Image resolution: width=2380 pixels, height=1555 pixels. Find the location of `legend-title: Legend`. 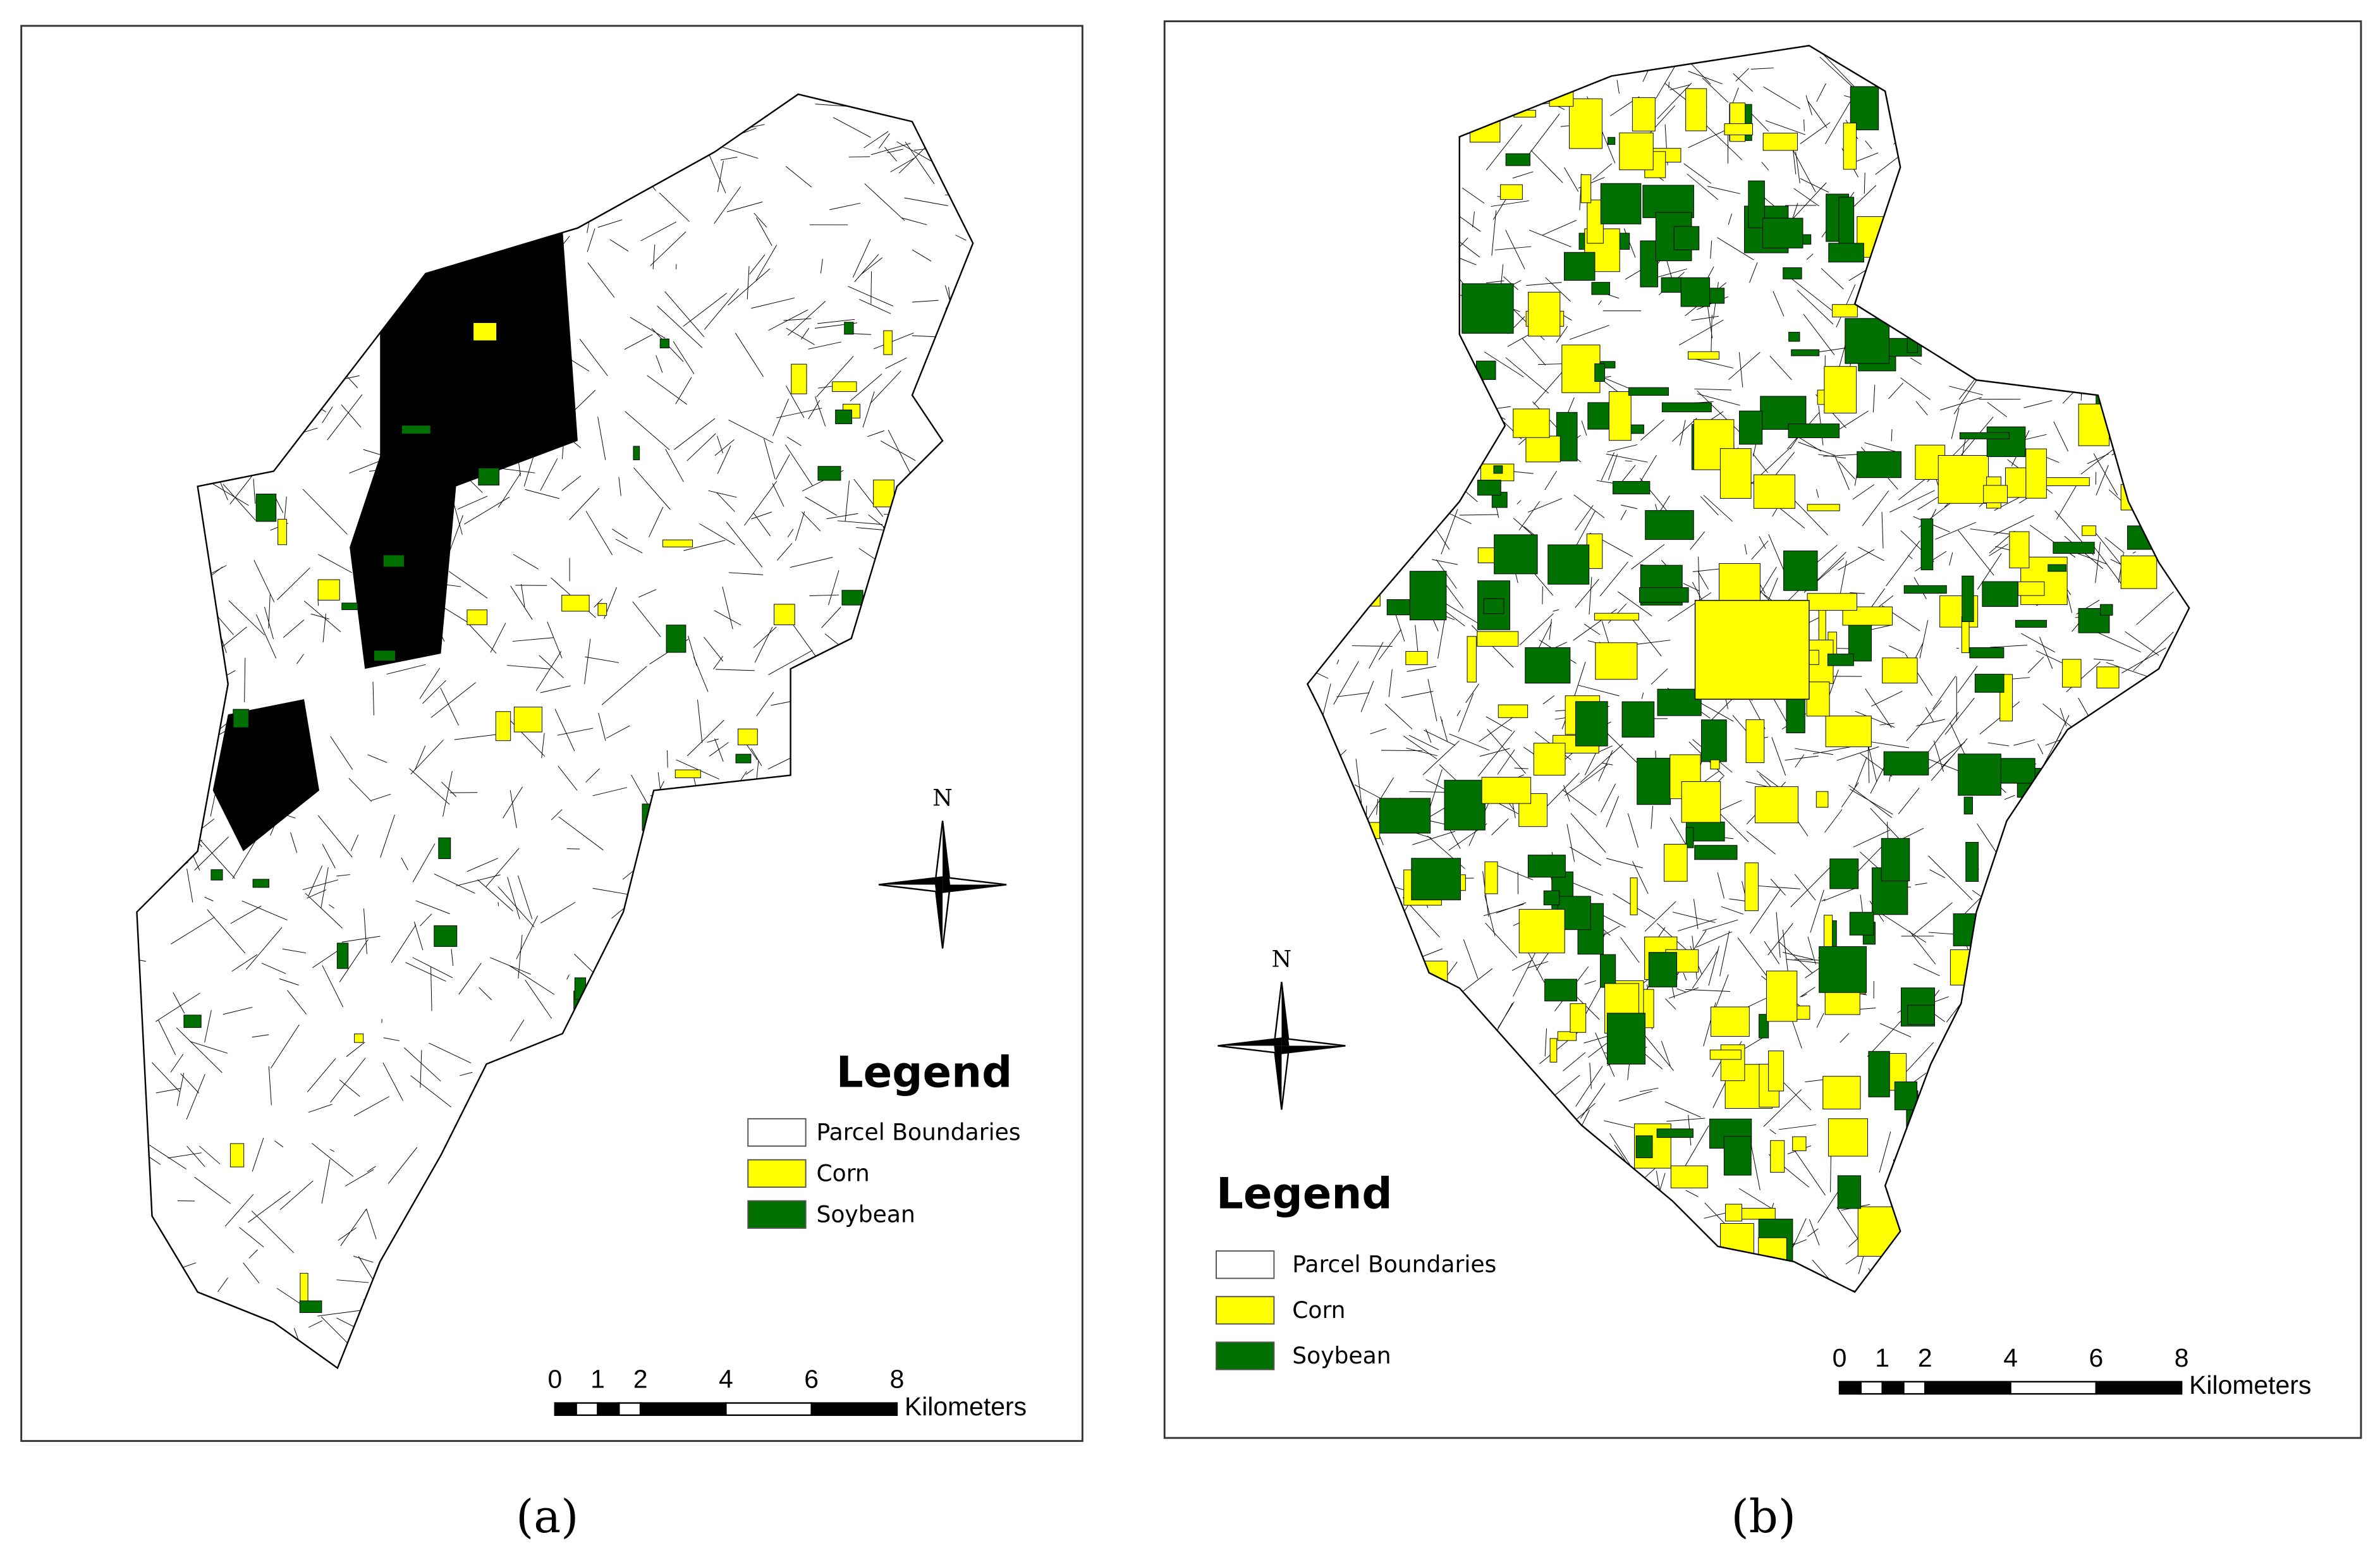

legend-title: Legend is located at coordinates (1304, 1194).